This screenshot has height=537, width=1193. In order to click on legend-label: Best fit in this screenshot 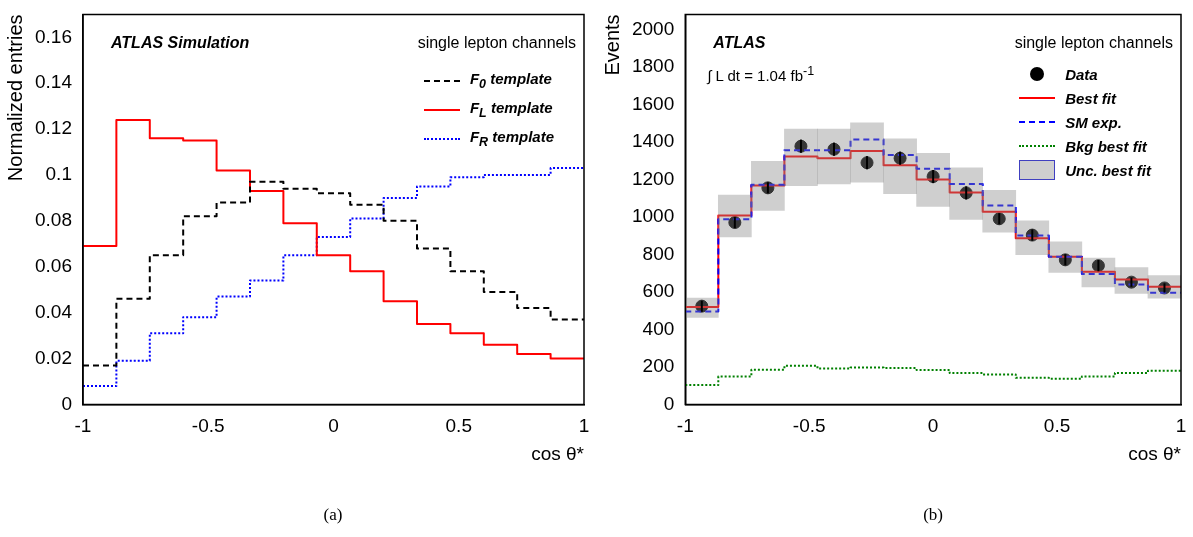, I will do `click(1090, 98)`.